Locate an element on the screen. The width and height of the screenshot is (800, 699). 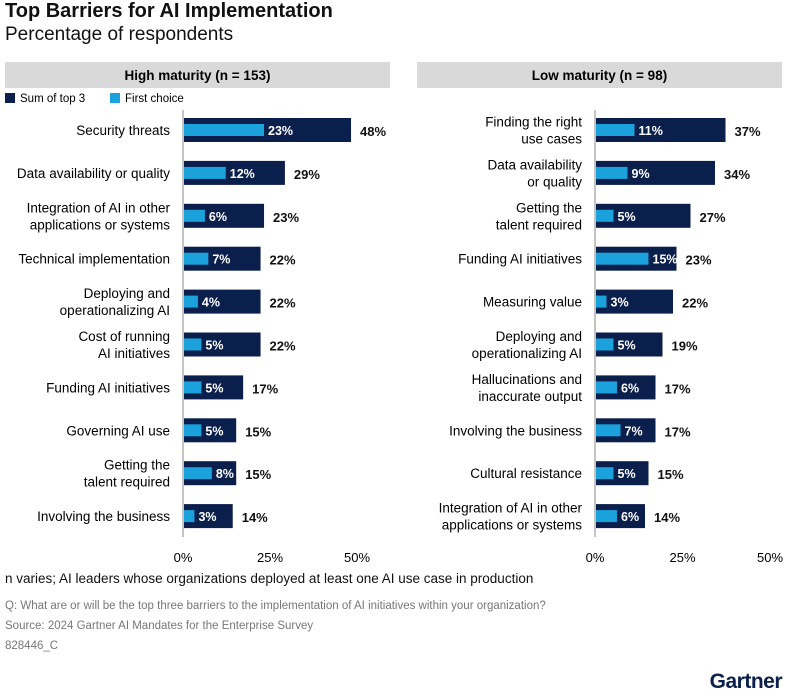
high-category-label: operationalizing AI is located at coordinates (115, 310).